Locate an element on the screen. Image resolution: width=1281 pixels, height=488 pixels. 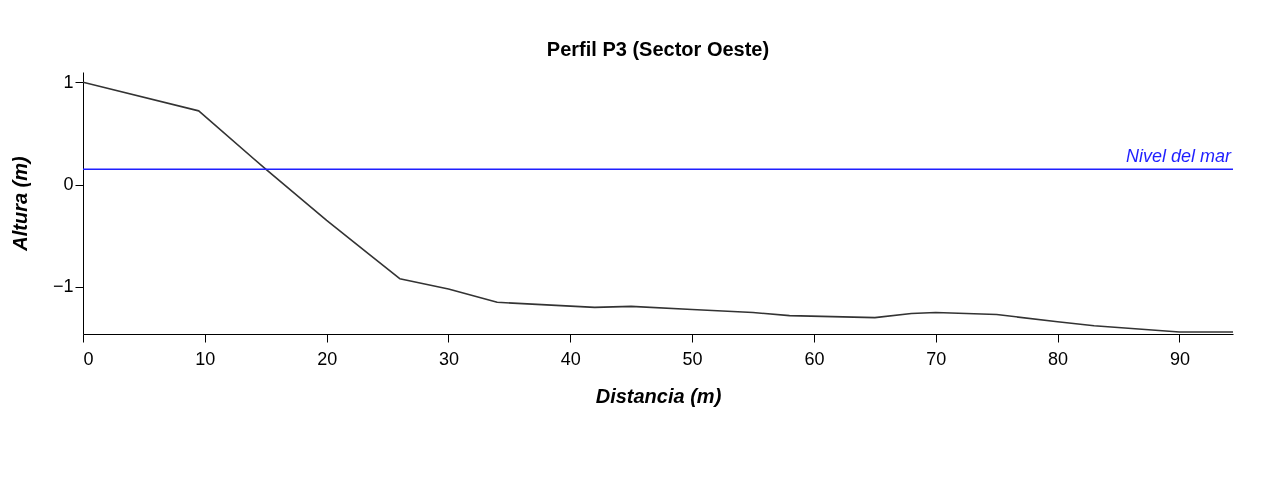
ref-line-label: Nivel del mar is located at coordinates (1178, 156).